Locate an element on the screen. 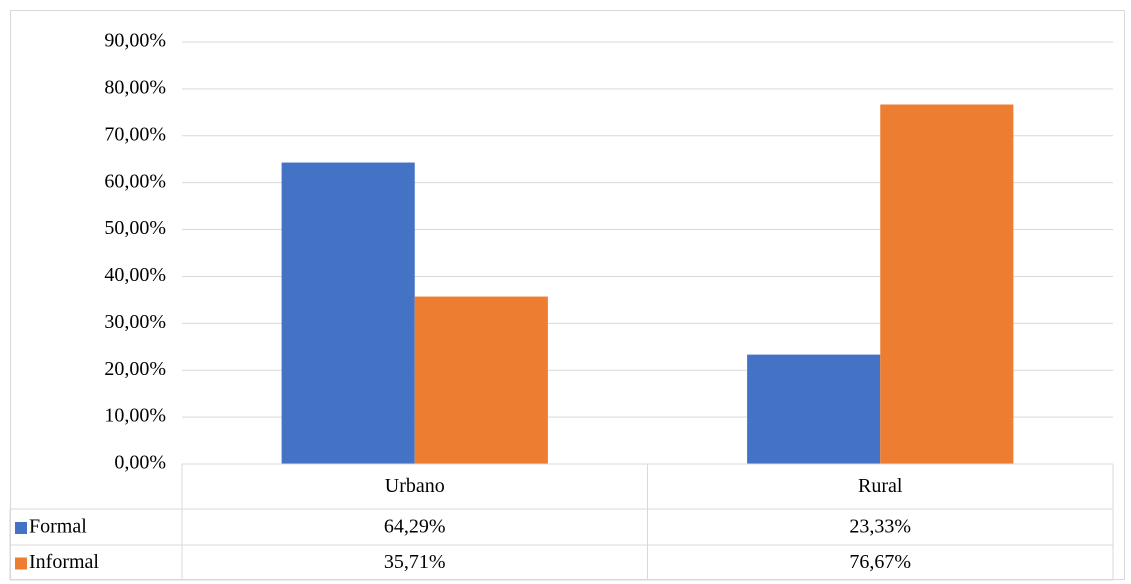 The height and width of the screenshot is (584, 1131). table-value: 76,67% is located at coordinates (880, 562).